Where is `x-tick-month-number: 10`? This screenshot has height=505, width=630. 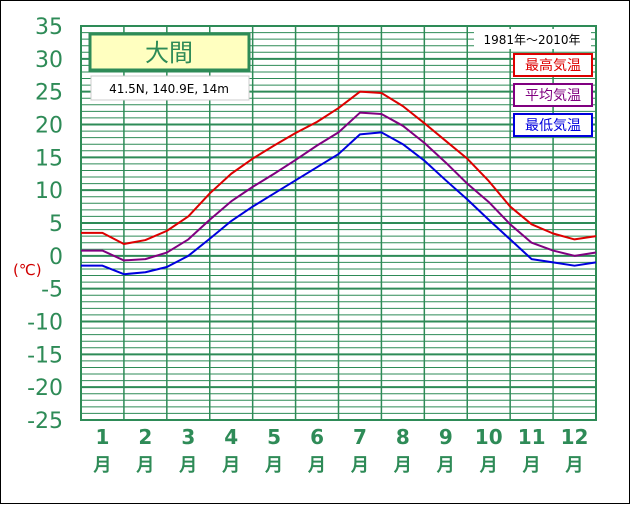
x-tick-month-number: 10 is located at coordinates (489, 437).